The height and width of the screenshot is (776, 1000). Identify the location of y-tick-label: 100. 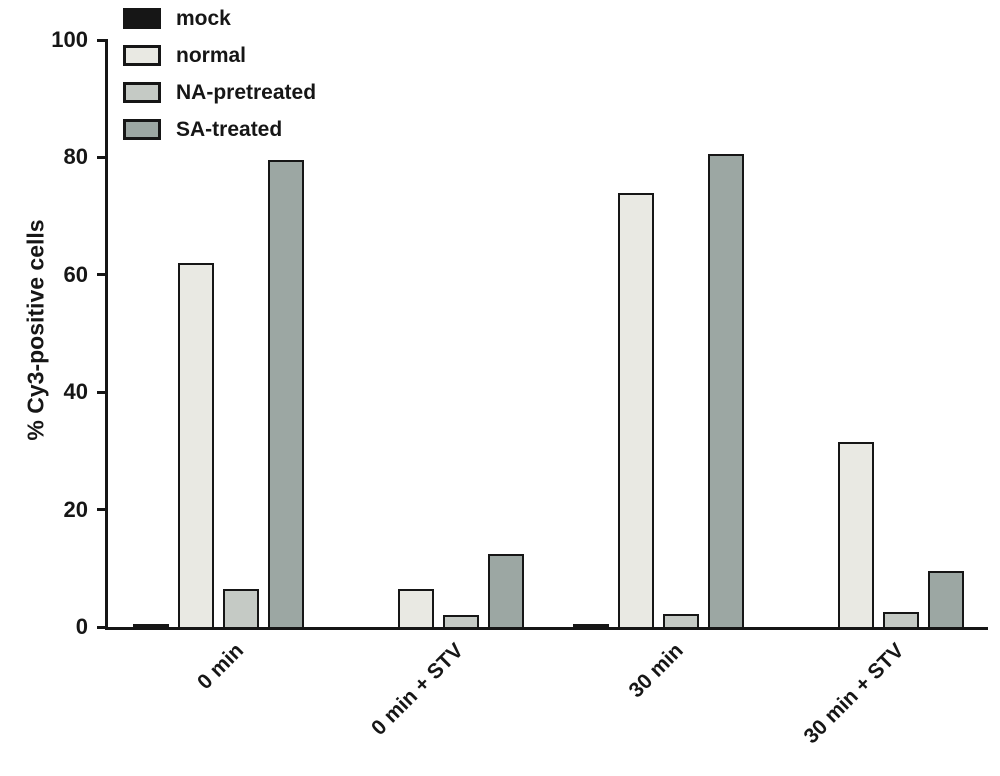
(69, 39).